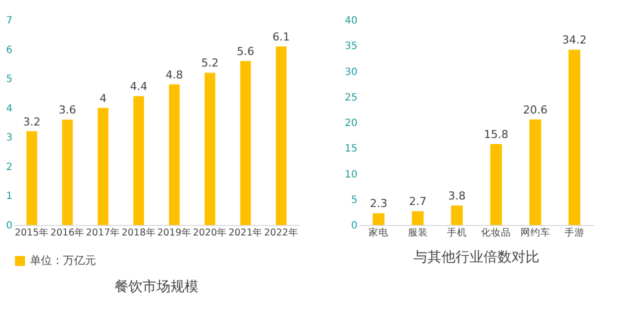 The image size is (640, 334). Describe the element at coordinates (477, 258) in the screenshot. I see `text: 与其他行业倍数对比` at that location.